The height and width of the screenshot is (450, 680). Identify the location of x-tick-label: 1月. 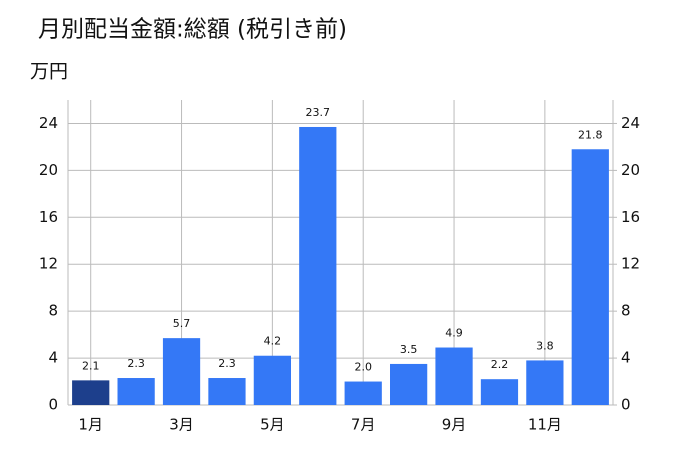
(90, 425).